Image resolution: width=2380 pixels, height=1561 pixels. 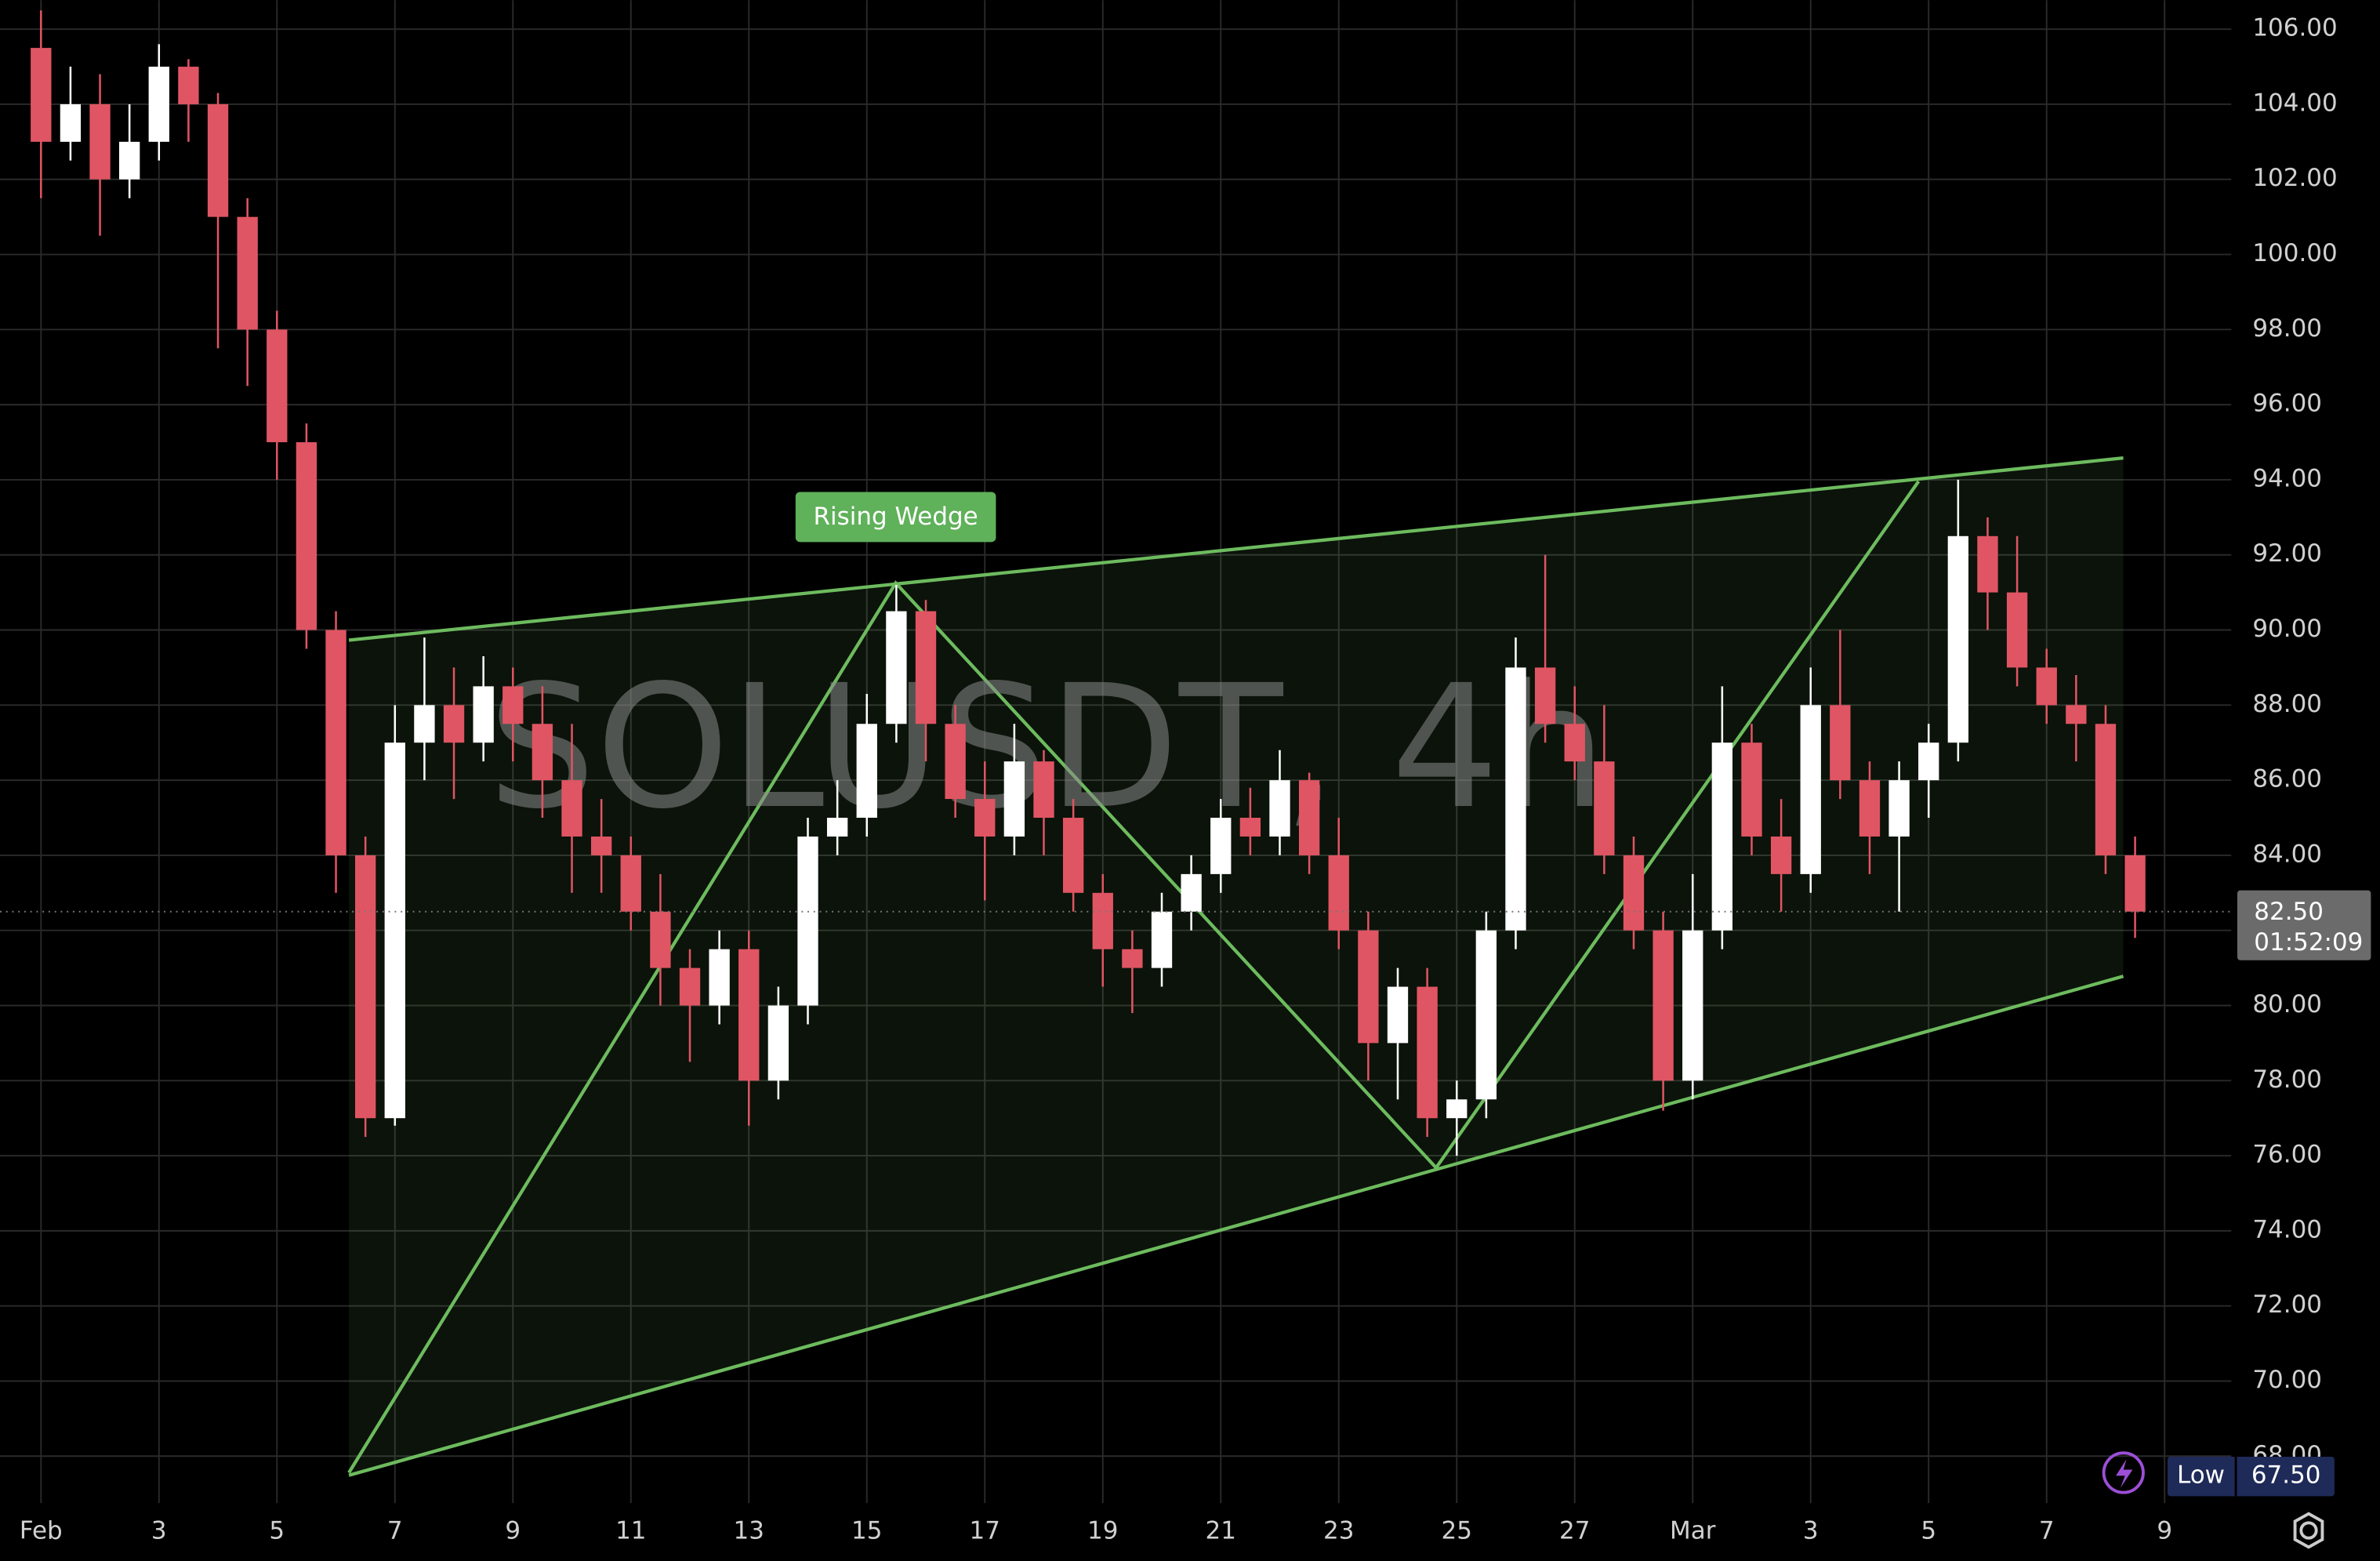 What do you see at coordinates (2287, 1155) in the screenshot?
I see `y-tick-label: 76.00` at bounding box center [2287, 1155].